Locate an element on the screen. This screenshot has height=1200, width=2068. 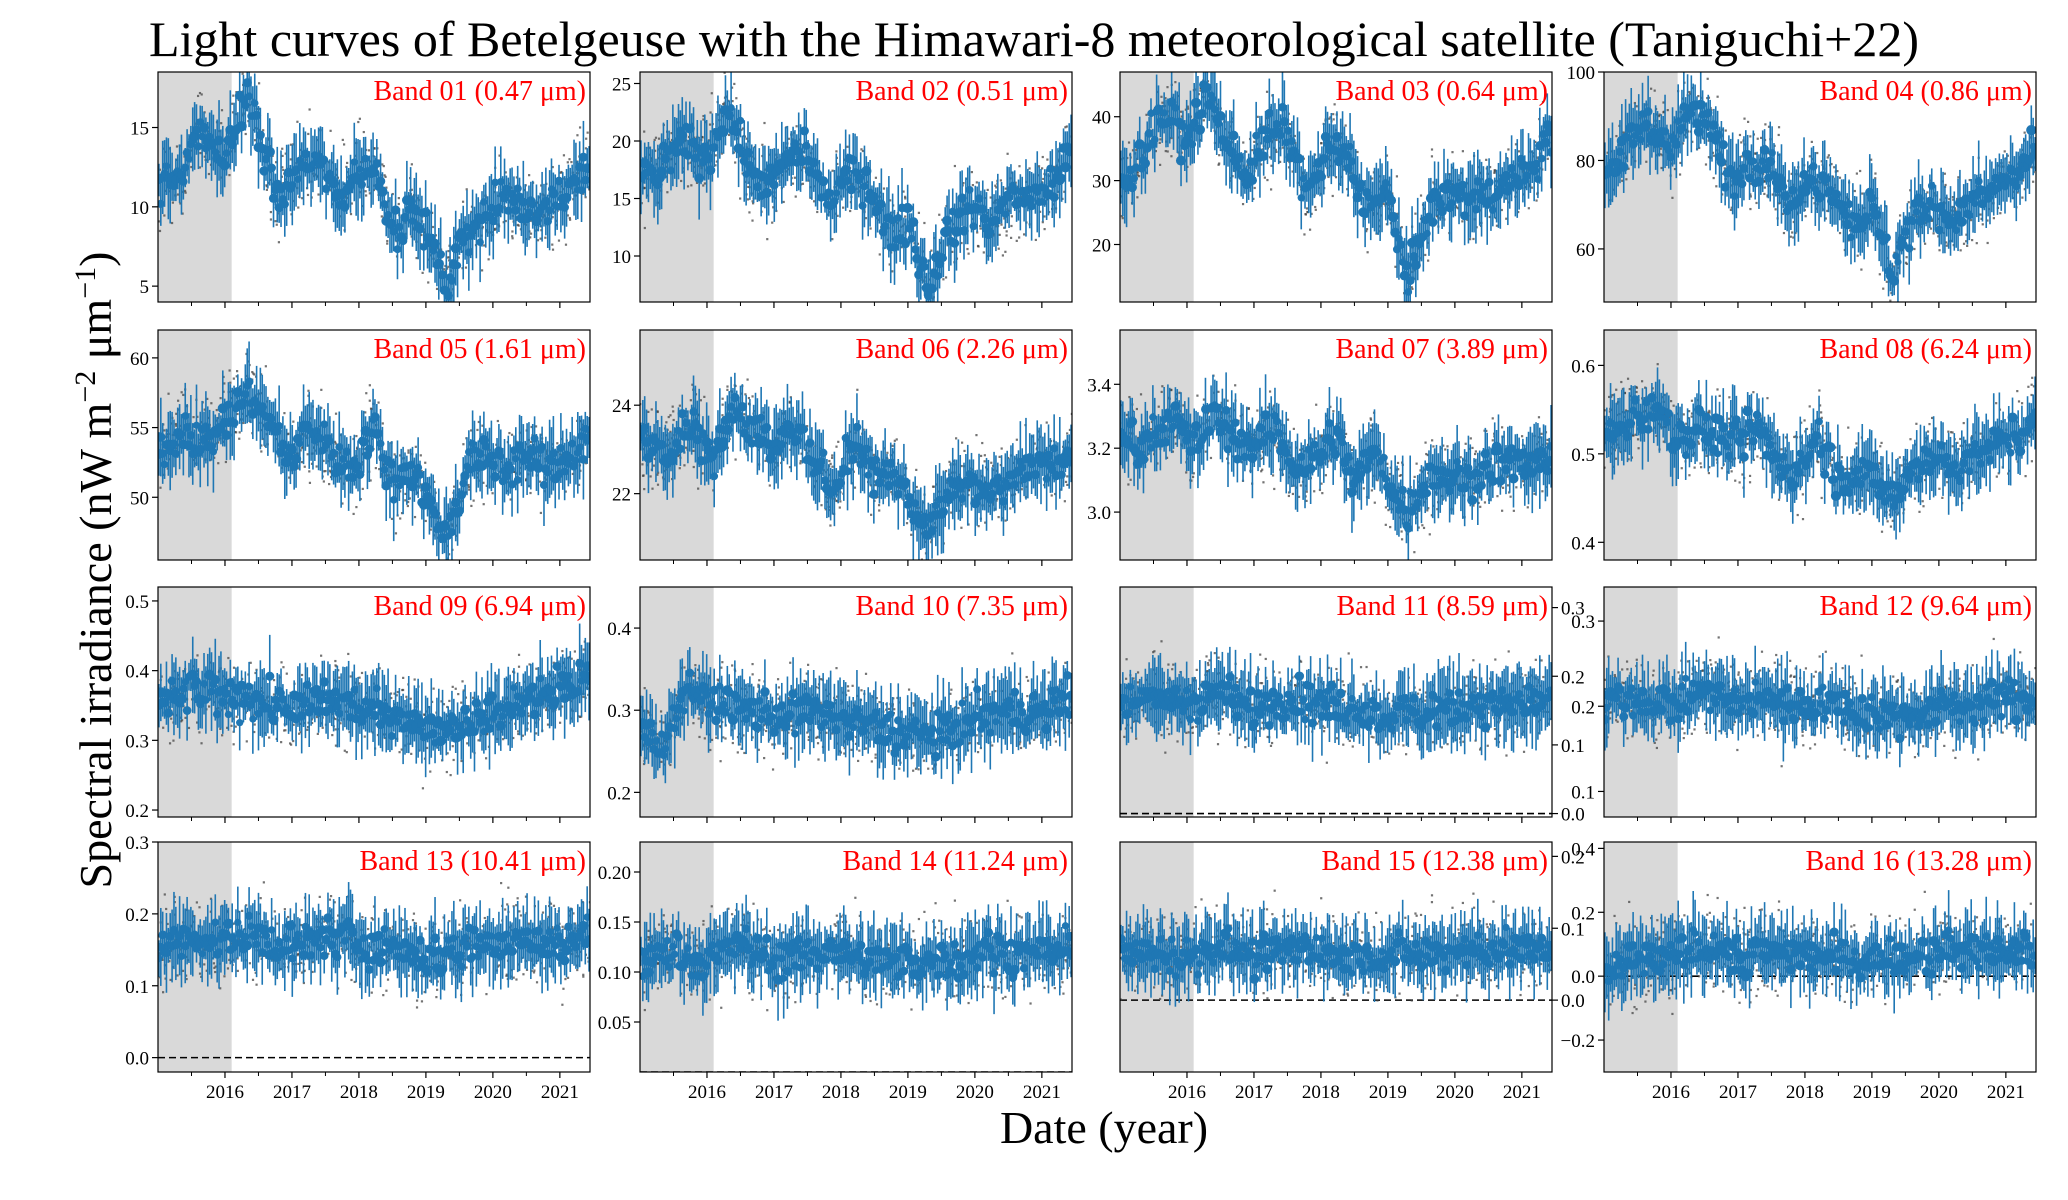
y-tick-label: 60 is located at coordinates (1585, 250).